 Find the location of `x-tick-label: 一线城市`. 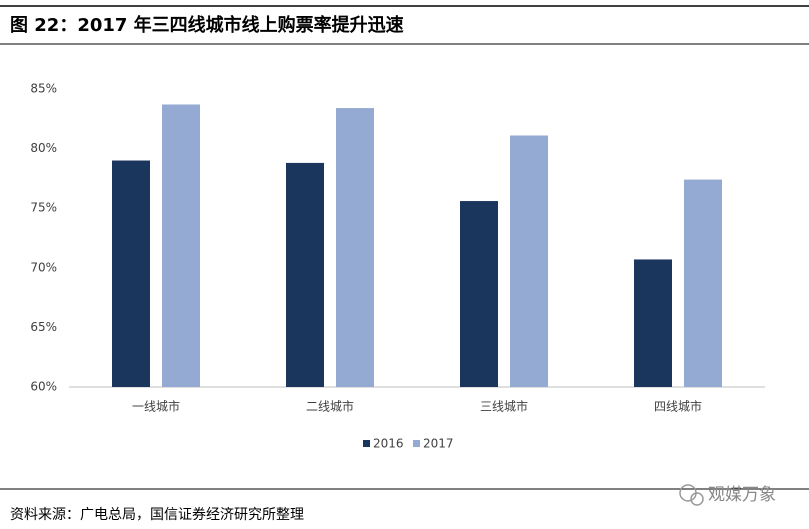

x-tick-label: 一线城市 is located at coordinates (156, 406).